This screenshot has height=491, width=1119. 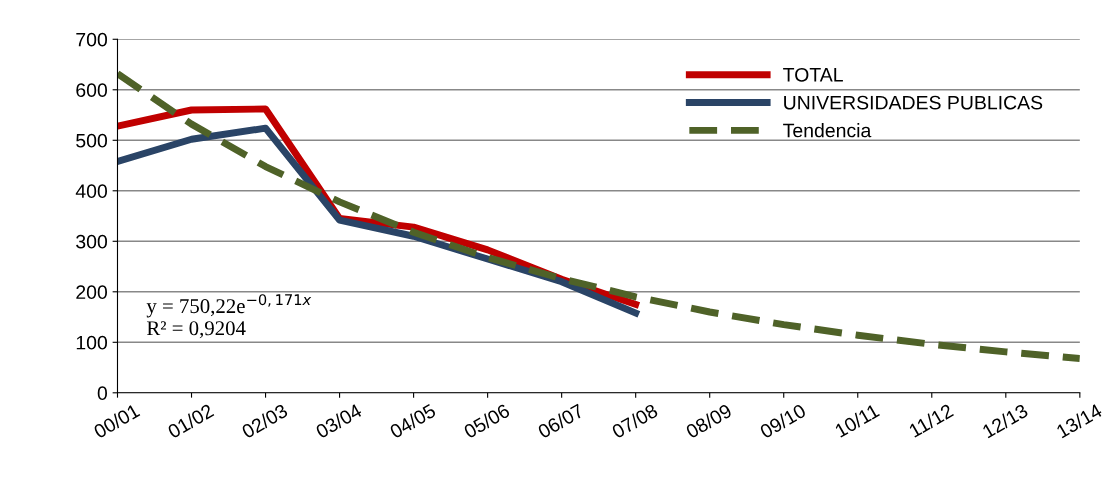 I want to click on x-tick-label: 00/01, so click(x=116, y=420).